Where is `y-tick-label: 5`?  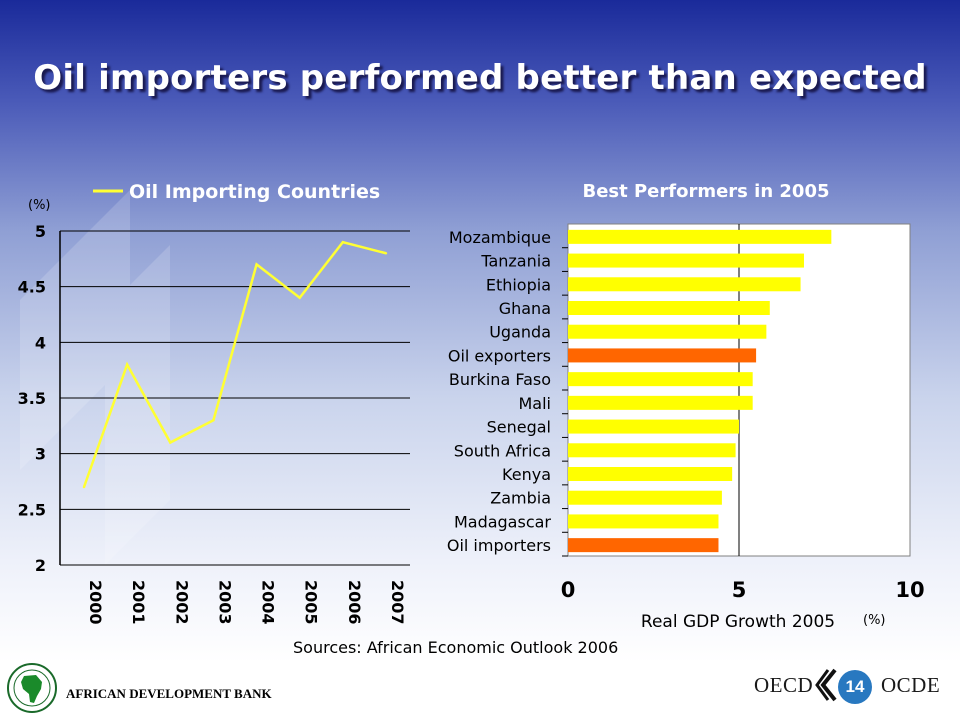 y-tick-label: 5 is located at coordinates (40, 231).